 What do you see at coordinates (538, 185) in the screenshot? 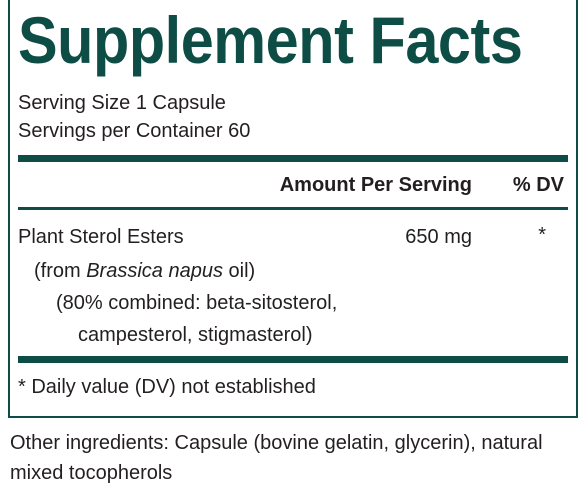
I see `dv-header: % DV` at bounding box center [538, 185].